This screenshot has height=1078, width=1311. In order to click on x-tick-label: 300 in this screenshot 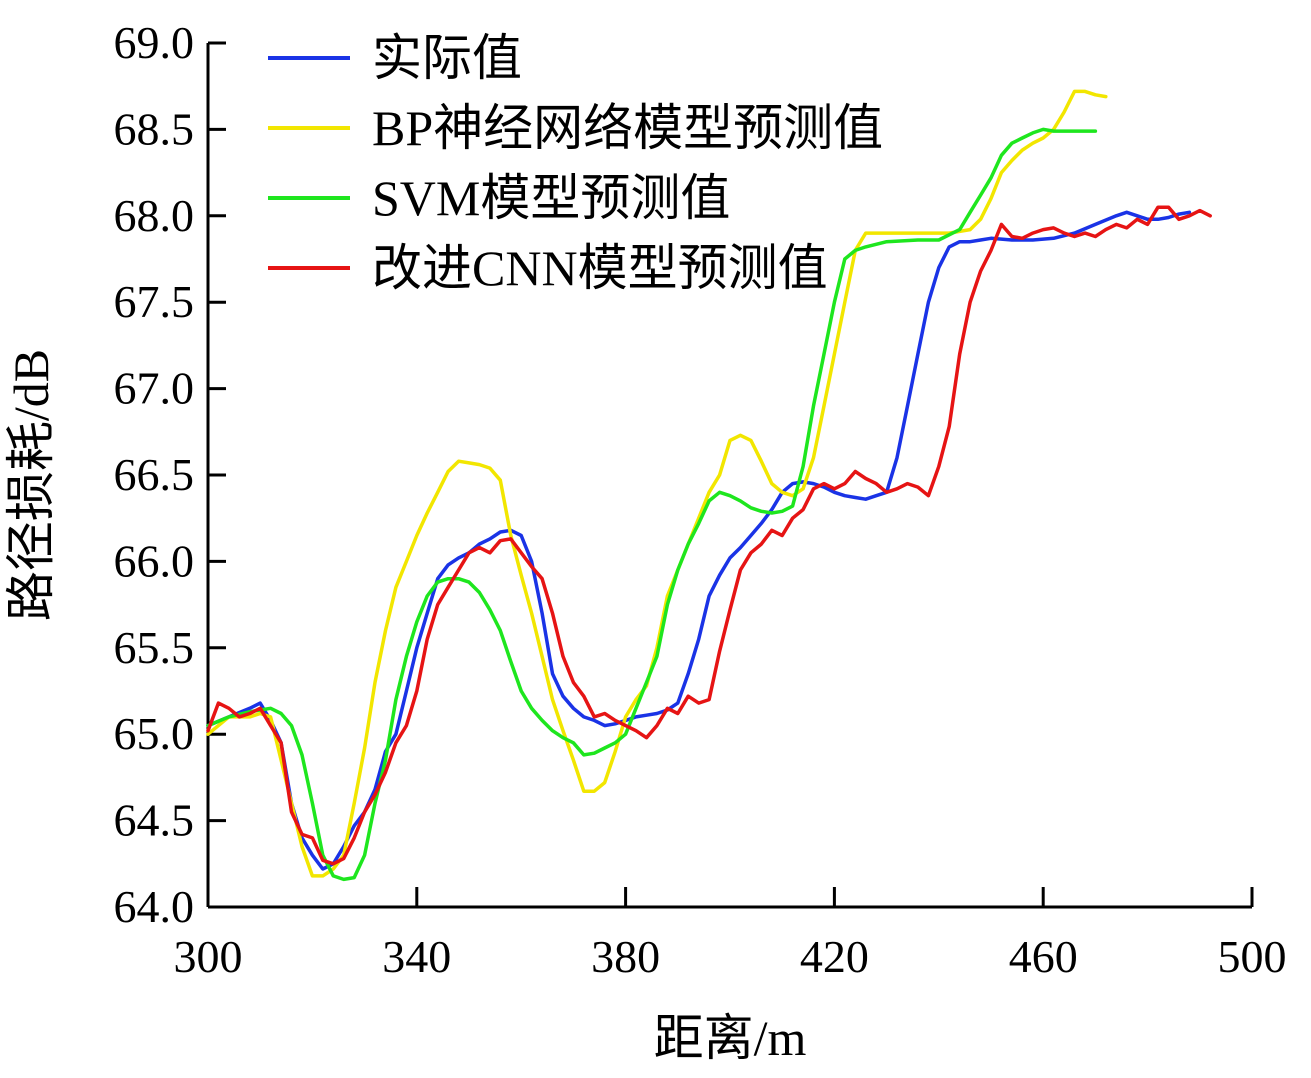, I will do `click(208, 956)`.